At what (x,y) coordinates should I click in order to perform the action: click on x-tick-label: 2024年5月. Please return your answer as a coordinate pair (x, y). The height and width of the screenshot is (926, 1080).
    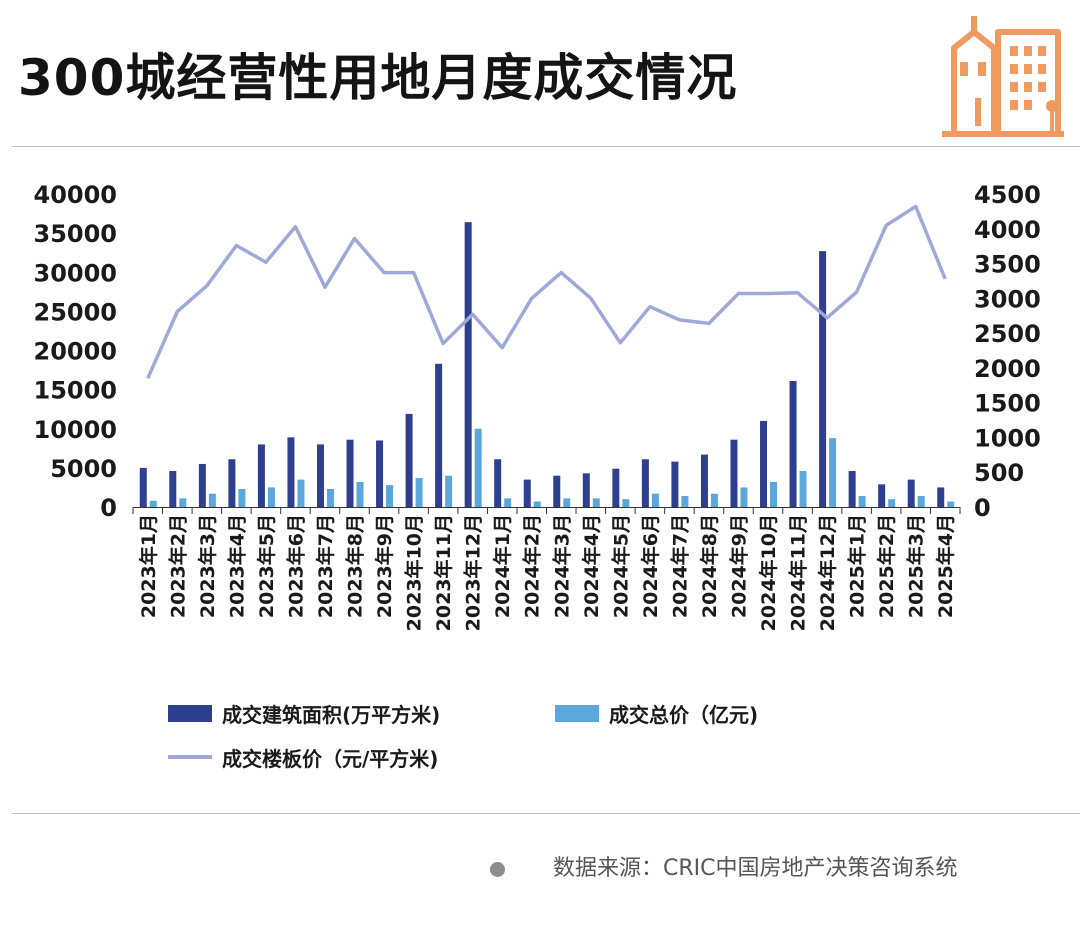
    Looking at the image, I should click on (620, 566).